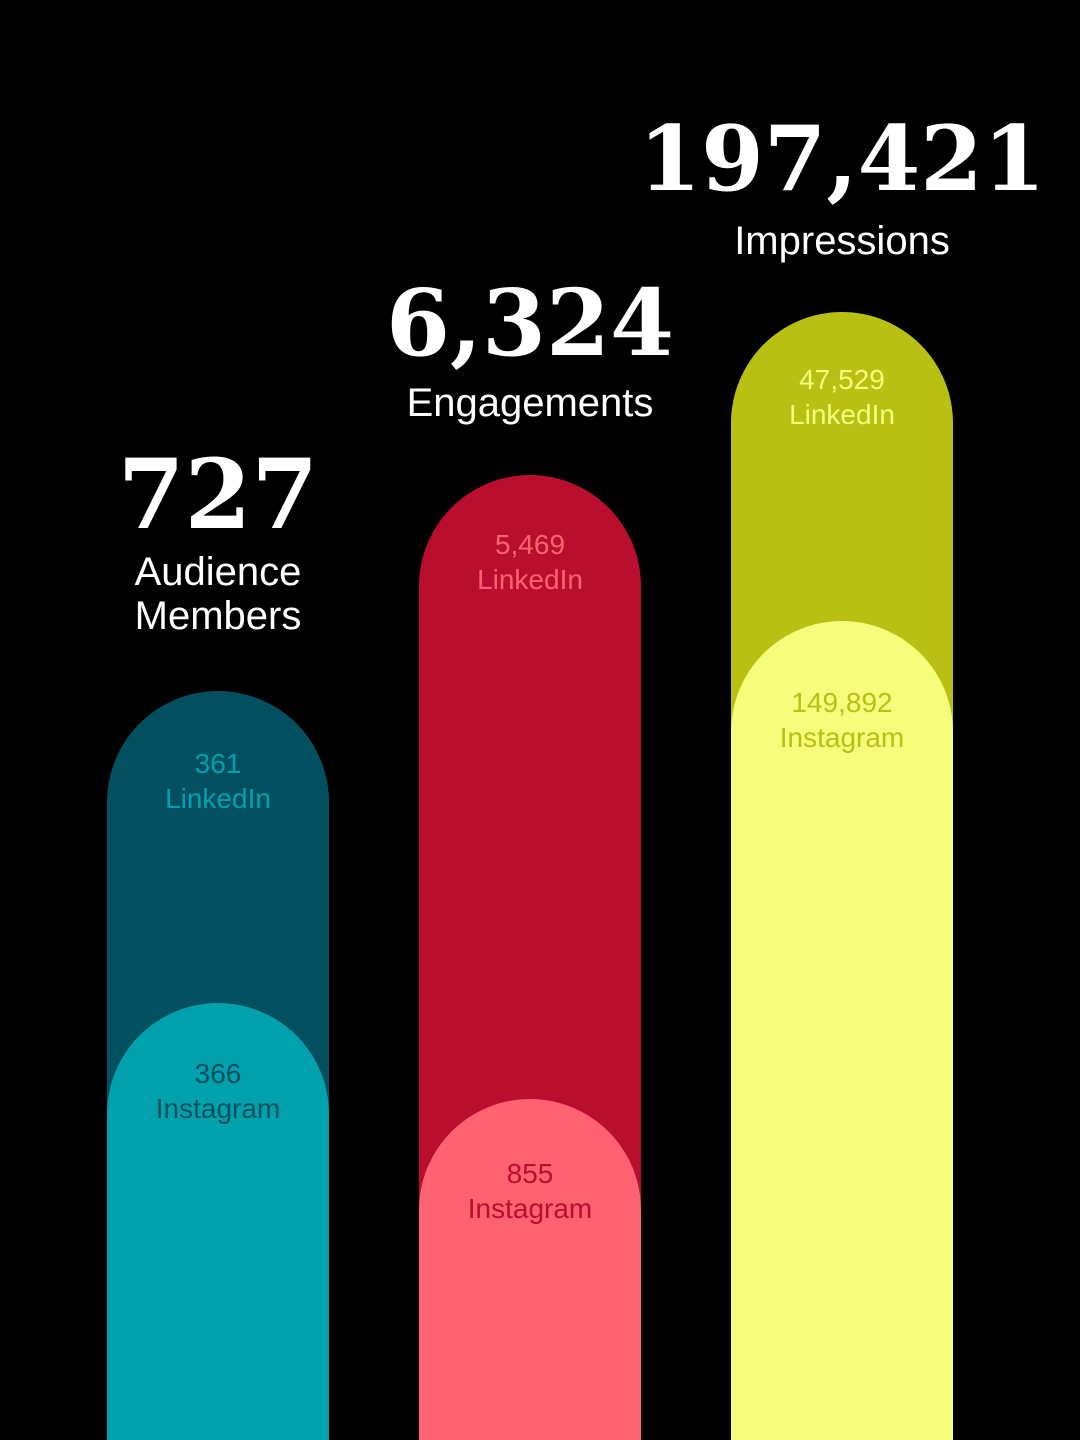  I want to click on metric-label: Engagements, so click(530, 403).